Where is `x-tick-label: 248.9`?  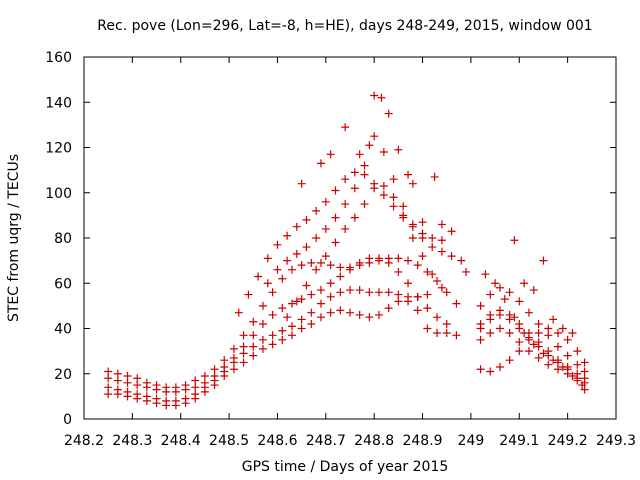 x-tick-label: 248.9 is located at coordinates (422, 441).